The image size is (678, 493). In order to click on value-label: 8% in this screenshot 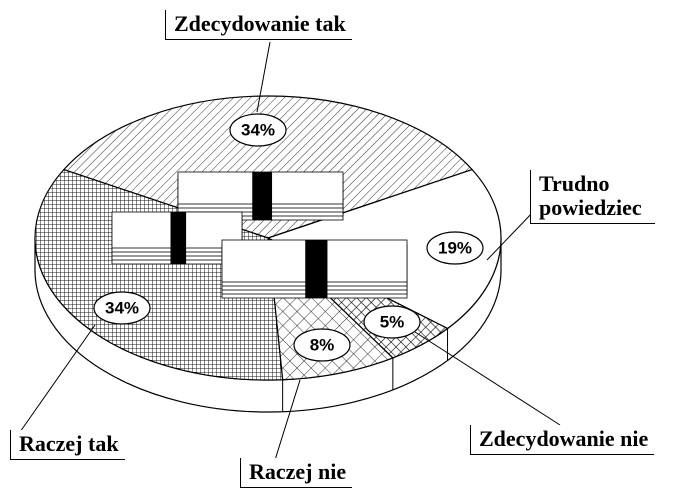, I will do `click(322, 344)`.